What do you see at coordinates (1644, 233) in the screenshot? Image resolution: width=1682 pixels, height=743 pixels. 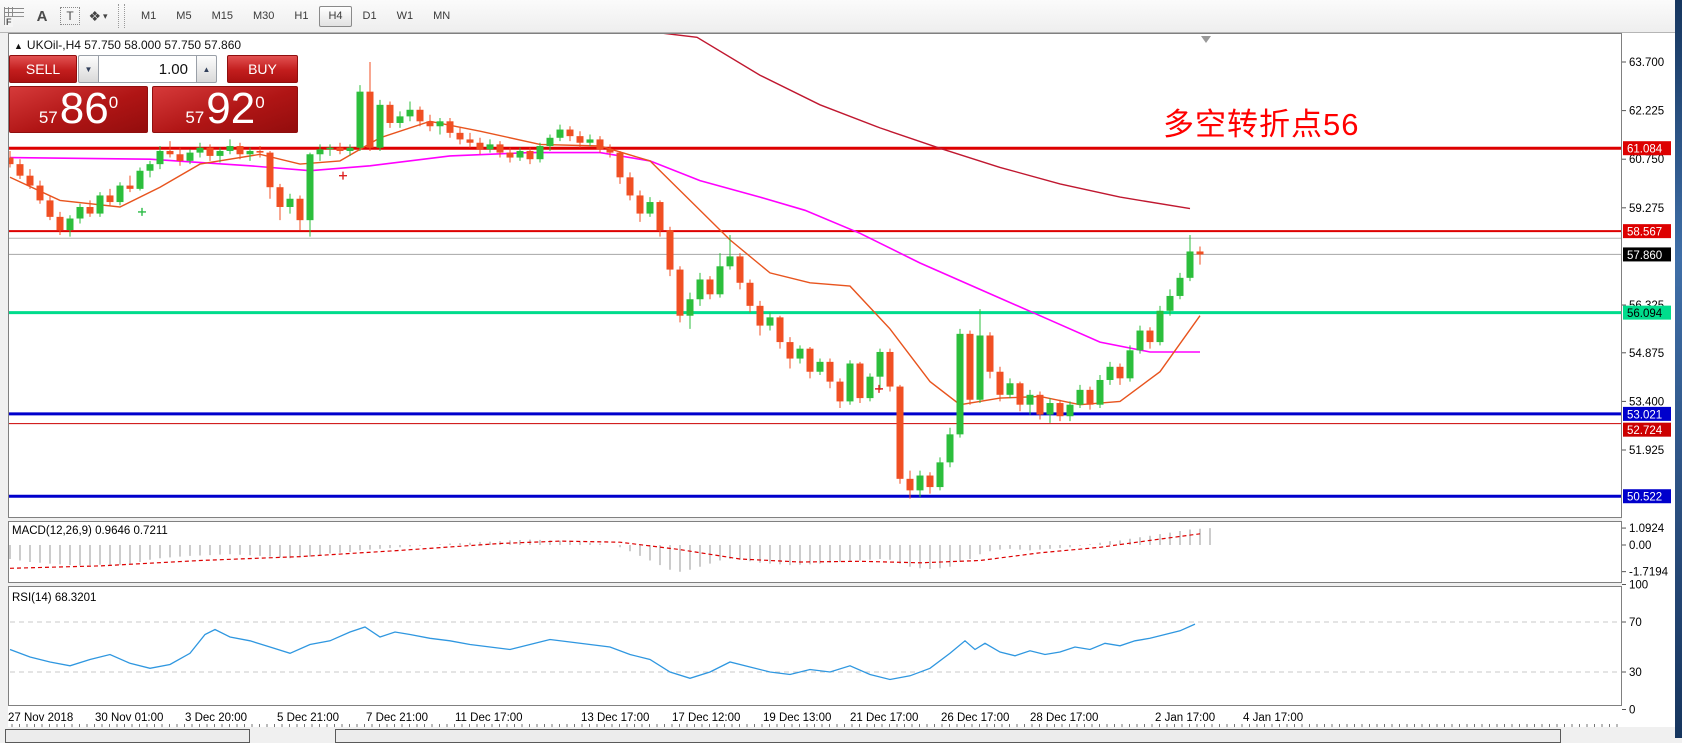 I see `svg-text: 58.567` at bounding box center [1644, 233].